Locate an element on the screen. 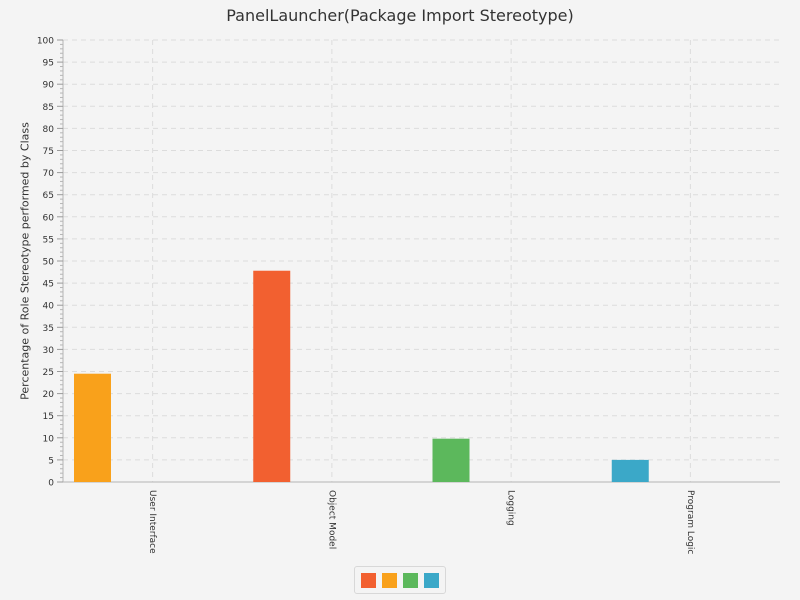 The width and height of the screenshot is (800, 600). y-tick-label: 70 is located at coordinates (49, 174).